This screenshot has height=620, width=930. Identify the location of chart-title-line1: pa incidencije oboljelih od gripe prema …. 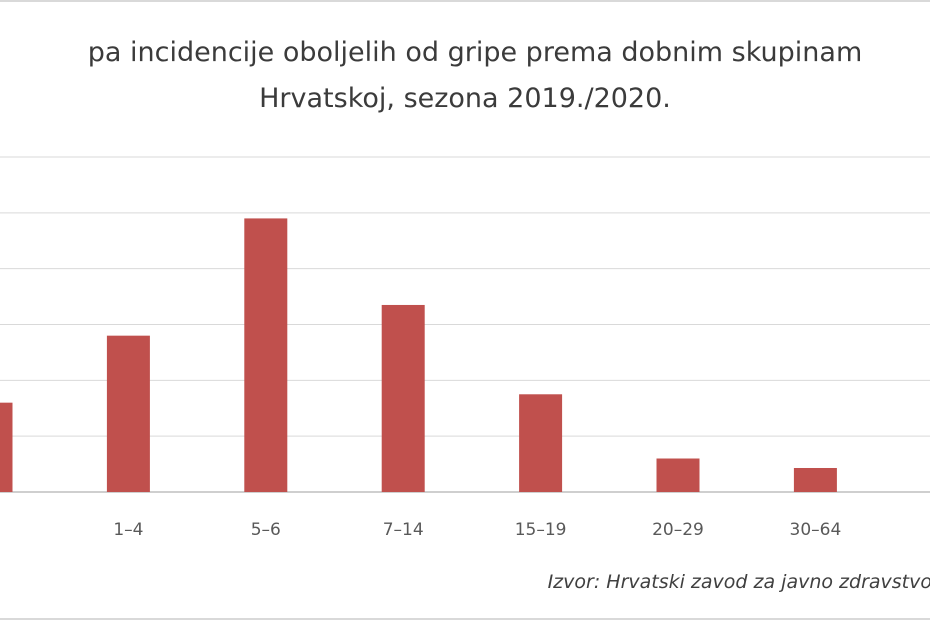
(475, 52).